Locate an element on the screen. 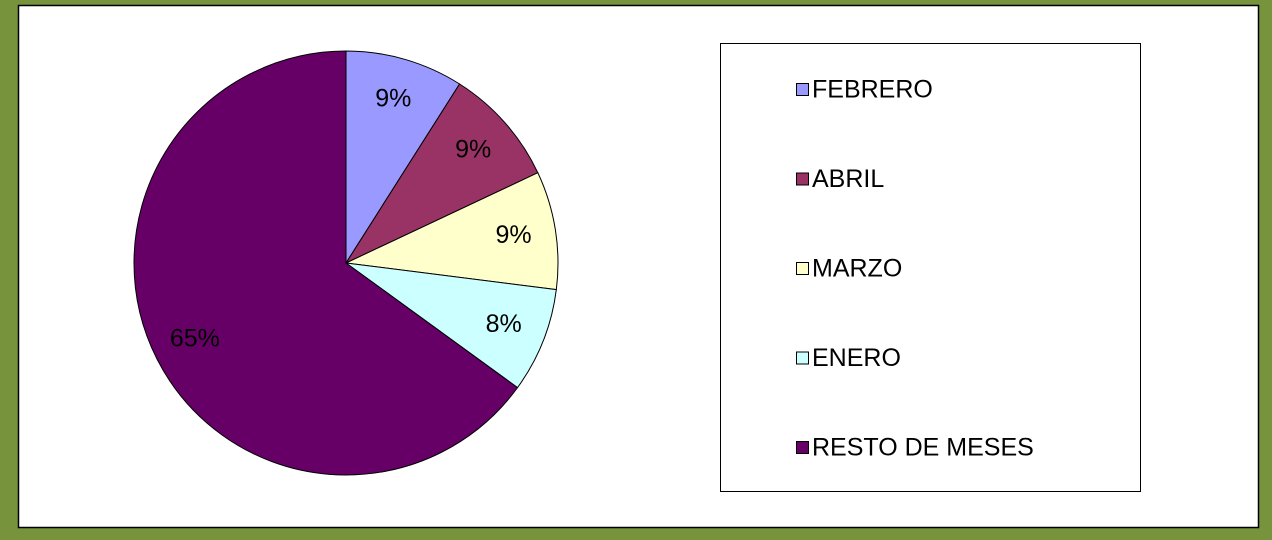 Image resolution: width=1272 pixels, height=540 pixels. legend-label: ABRIL is located at coordinates (848, 179).